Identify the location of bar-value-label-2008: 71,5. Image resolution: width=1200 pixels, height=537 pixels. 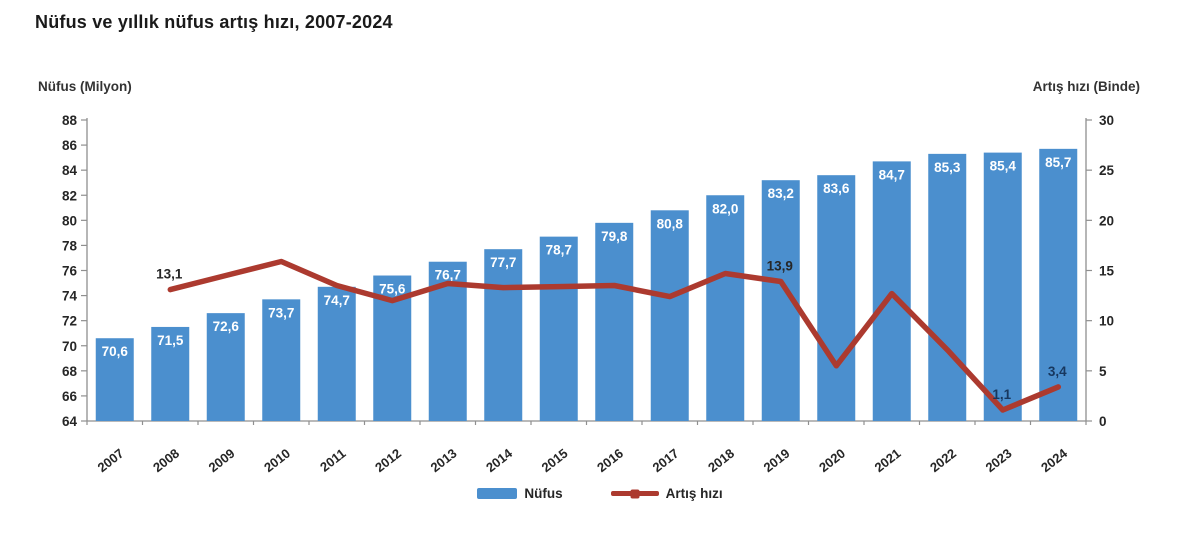
(170, 340).